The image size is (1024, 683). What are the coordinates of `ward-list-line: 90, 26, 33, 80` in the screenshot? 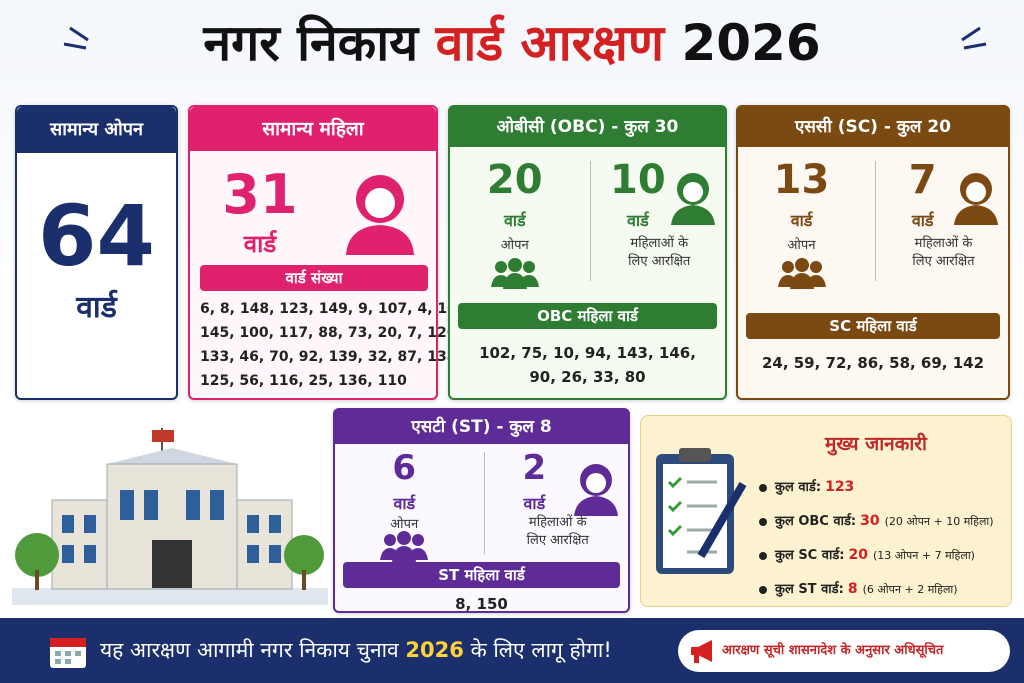 It's located at (587, 377).